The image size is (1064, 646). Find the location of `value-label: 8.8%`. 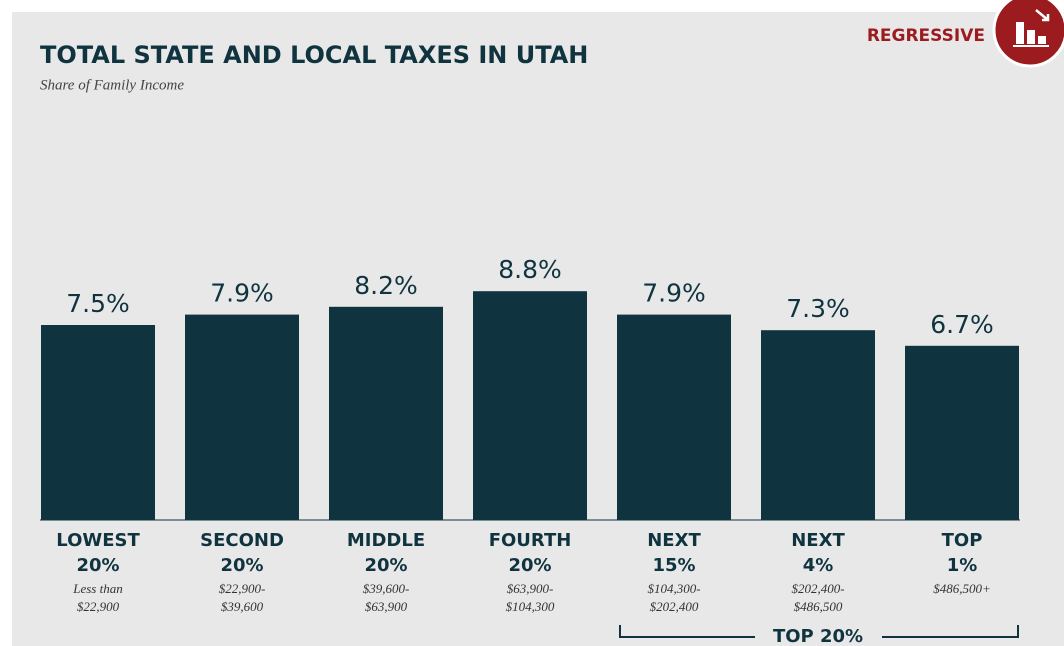

value-label: 8.8% is located at coordinates (530, 269).